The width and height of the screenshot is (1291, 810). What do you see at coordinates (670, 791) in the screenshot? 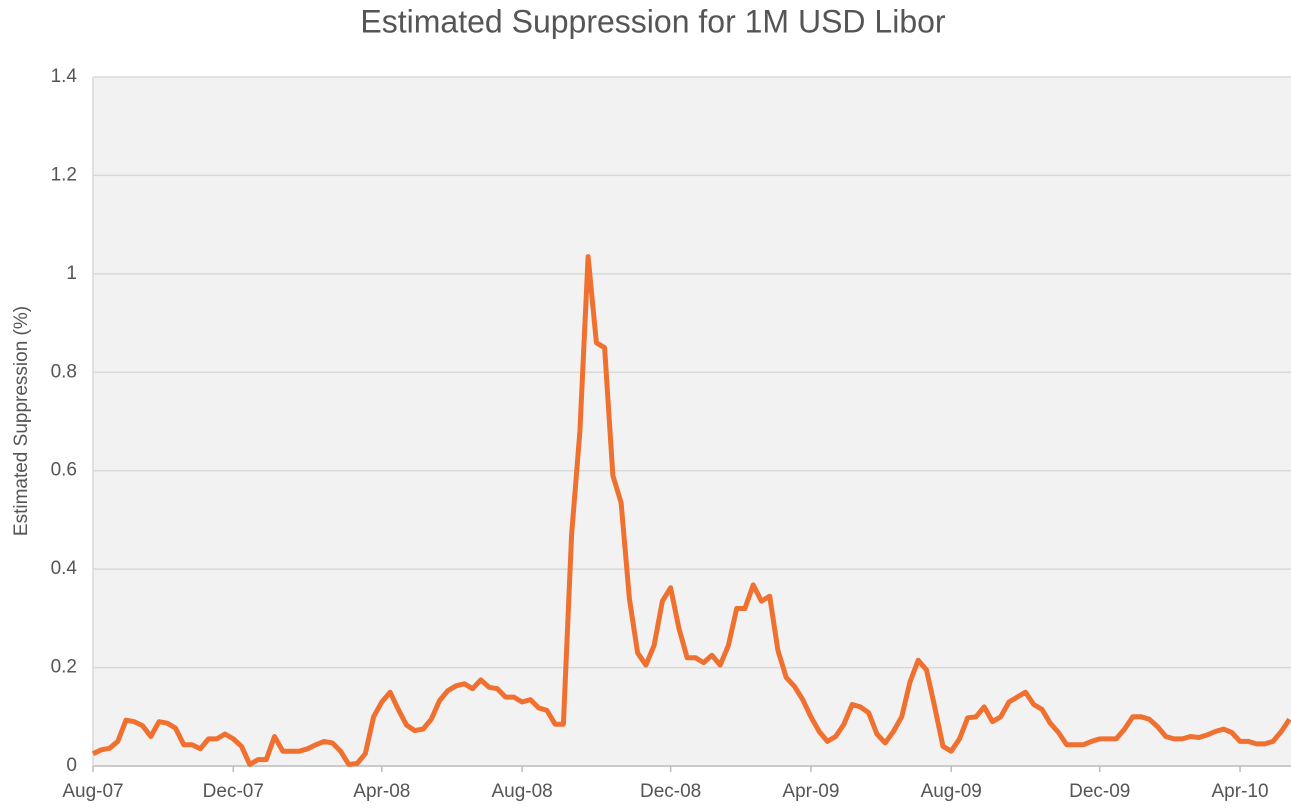
I see `x-tick-label: Dec-08` at bounding box center [670, 791].